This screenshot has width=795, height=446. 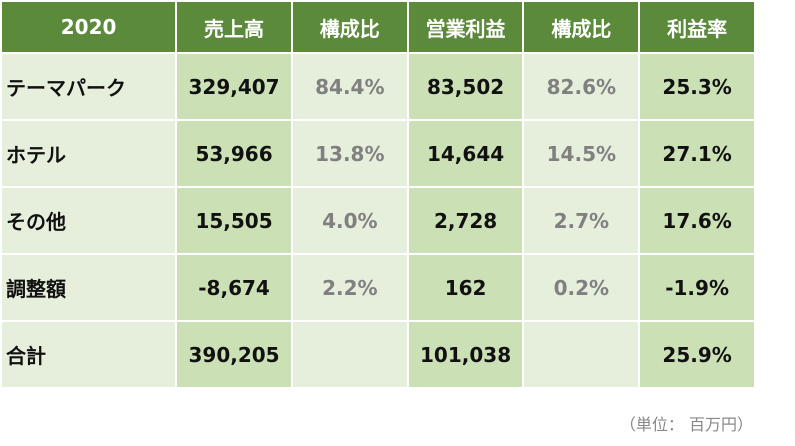 What do you see at coordinates (89, 287) in the screenshot?
I see `row-label: 調整額` at bounding box center [89, 287].